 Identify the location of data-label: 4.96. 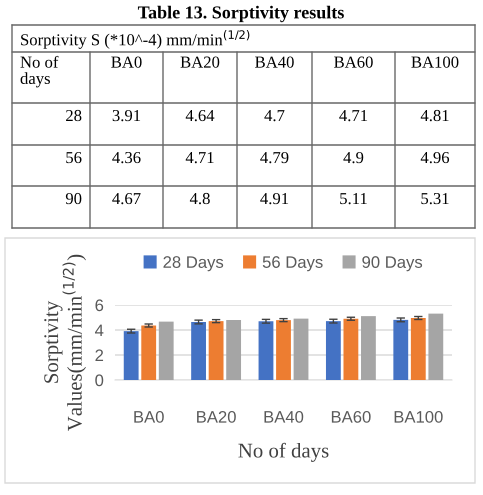
(435, 158).